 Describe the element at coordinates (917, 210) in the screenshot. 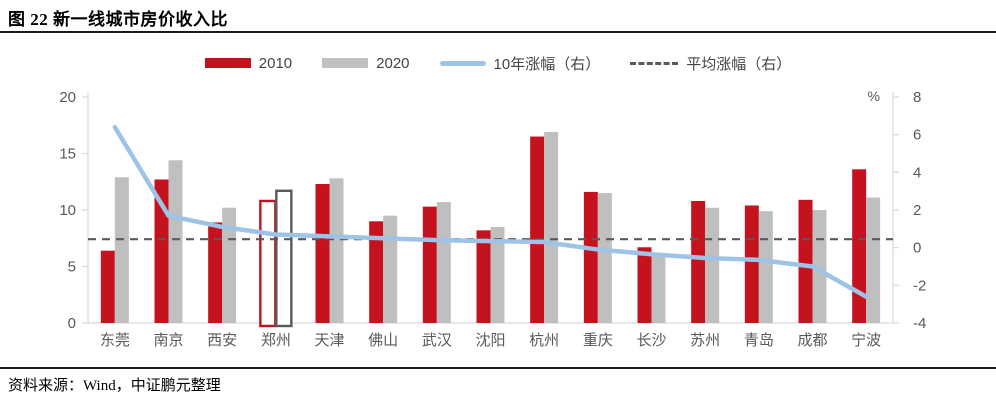

I see `right-axis-tick-label: 2` at that location.